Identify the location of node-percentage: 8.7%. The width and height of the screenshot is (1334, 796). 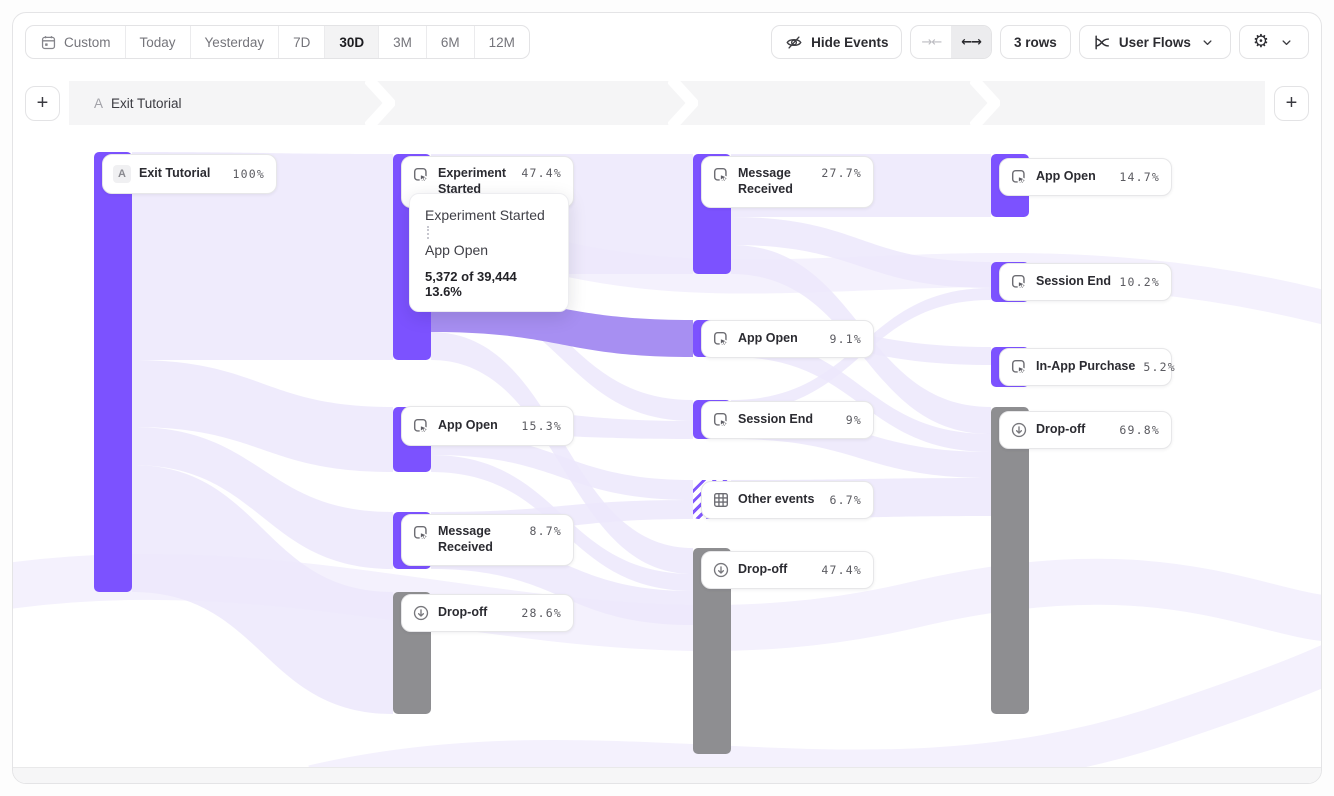
(545, 531).